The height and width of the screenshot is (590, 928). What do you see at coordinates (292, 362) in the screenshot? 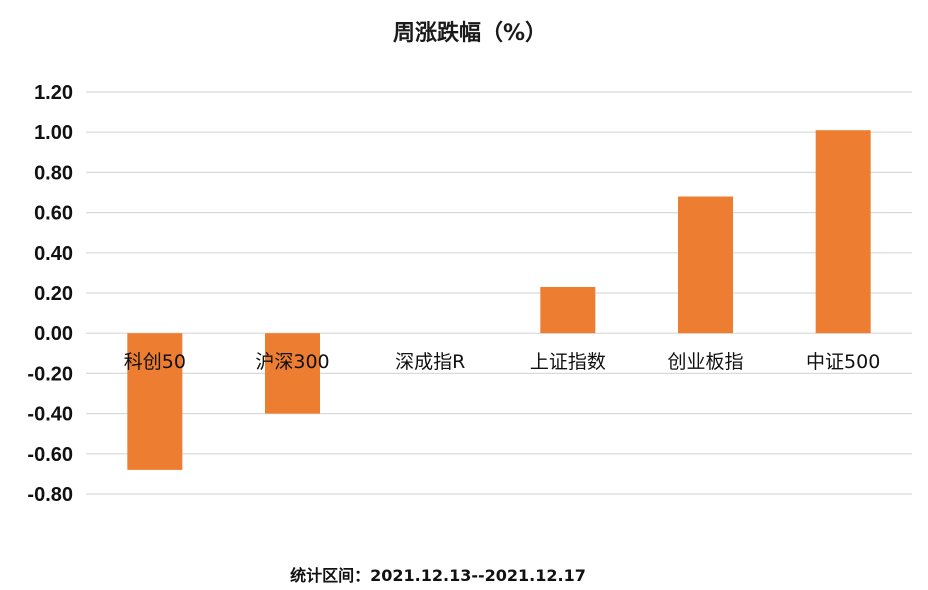
I see `x-tick-label: 沪深300` at bounding box center [292, 362].